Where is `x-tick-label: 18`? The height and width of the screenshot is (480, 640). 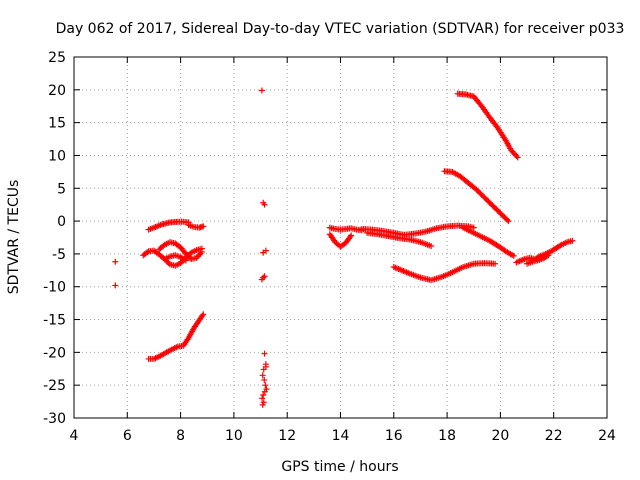
x-tick-label: 18 is located at coordinates (447, 436).